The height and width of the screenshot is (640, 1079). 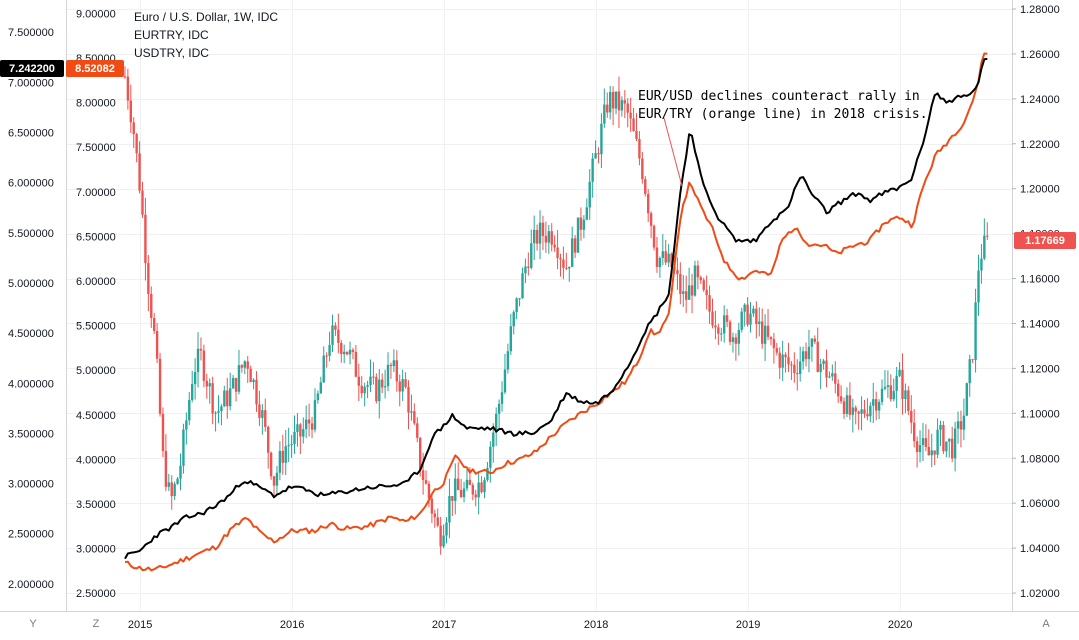 What do you see at coordinates (520, 625) in the screenshot?
I see `time-axis: 2015 2016 2017 2018 2019 2020` at bounding box center [520, 625].